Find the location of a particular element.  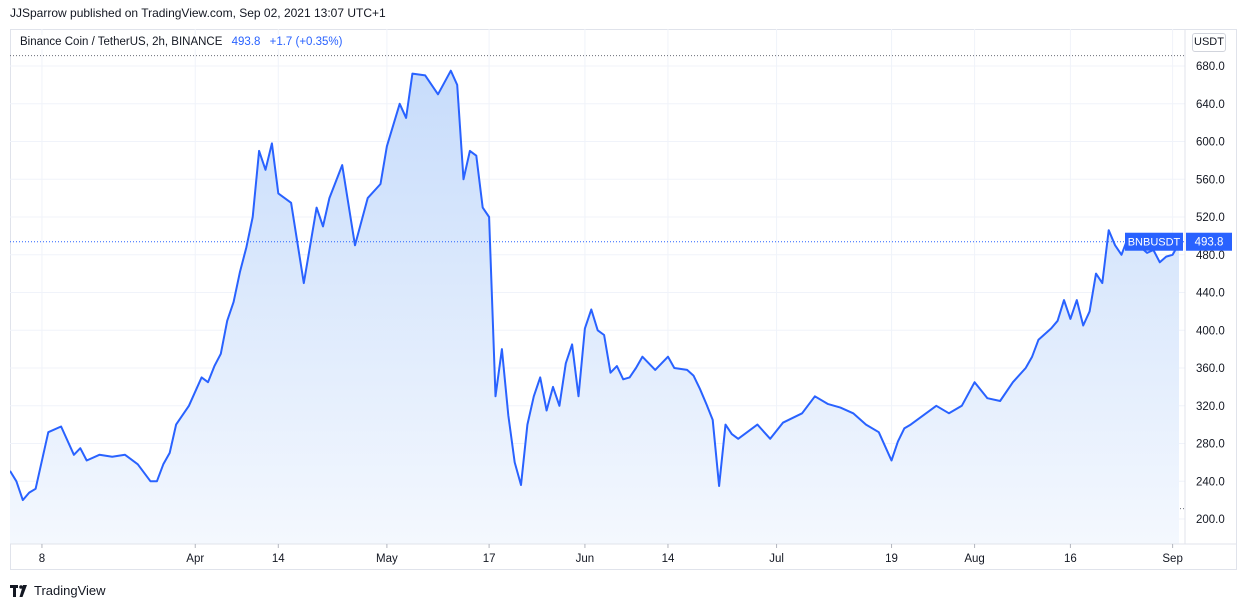

y-tick-label: 640.0 is located at coordinates (1210, 105).